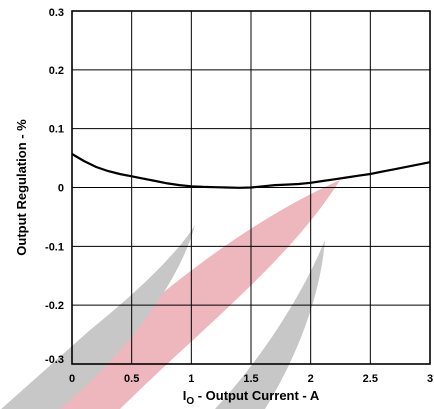 The width and height of the screenshot is (434, 409). Describe the element at coordinates (257, 395) in the screenshot. I see `x-axis-label-rest: - Output Current - A` at that location.